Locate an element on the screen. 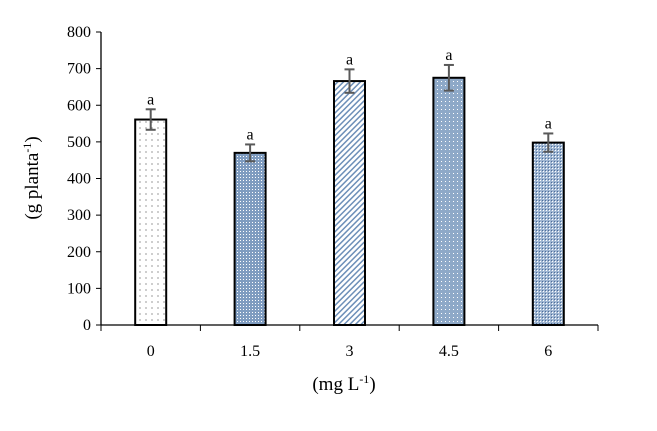 The image size is (657, 431). x-tick-label: 0 is located at coordinates (151, 351).